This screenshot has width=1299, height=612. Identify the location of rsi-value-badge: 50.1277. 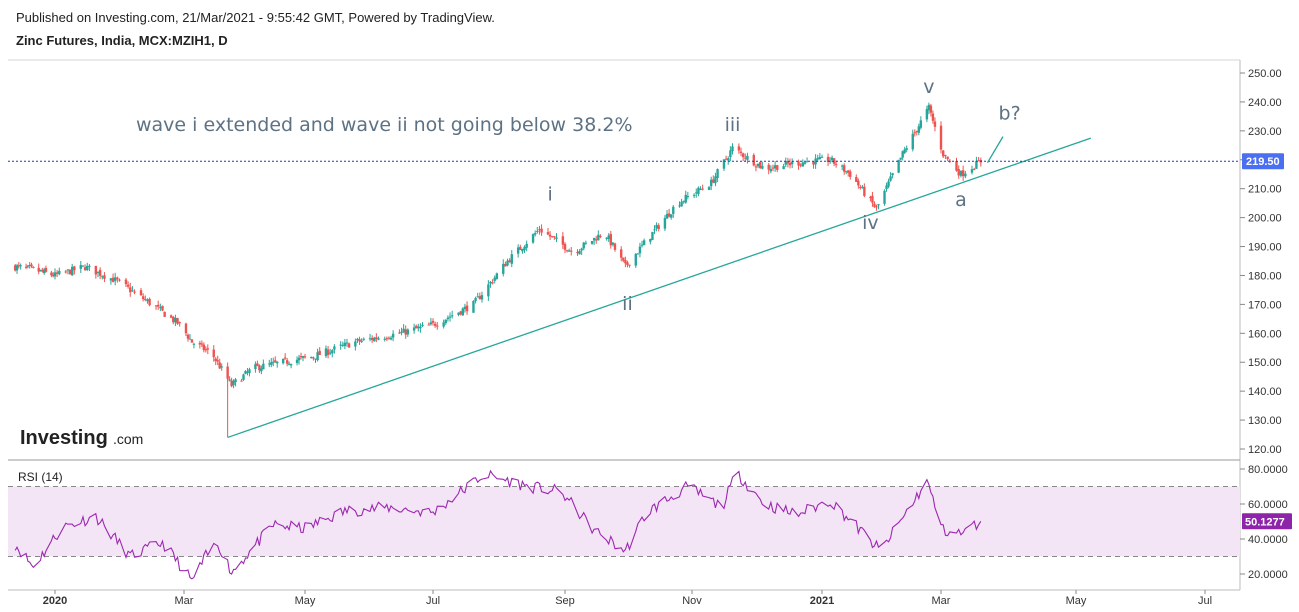
(1267, 521).